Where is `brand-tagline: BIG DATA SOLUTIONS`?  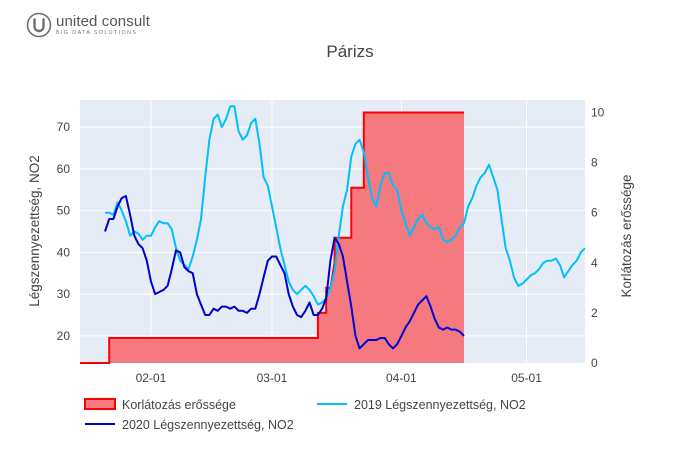 brand-tagline: BIG DATA SOLUTIONS is located at coordinates (97, 32).